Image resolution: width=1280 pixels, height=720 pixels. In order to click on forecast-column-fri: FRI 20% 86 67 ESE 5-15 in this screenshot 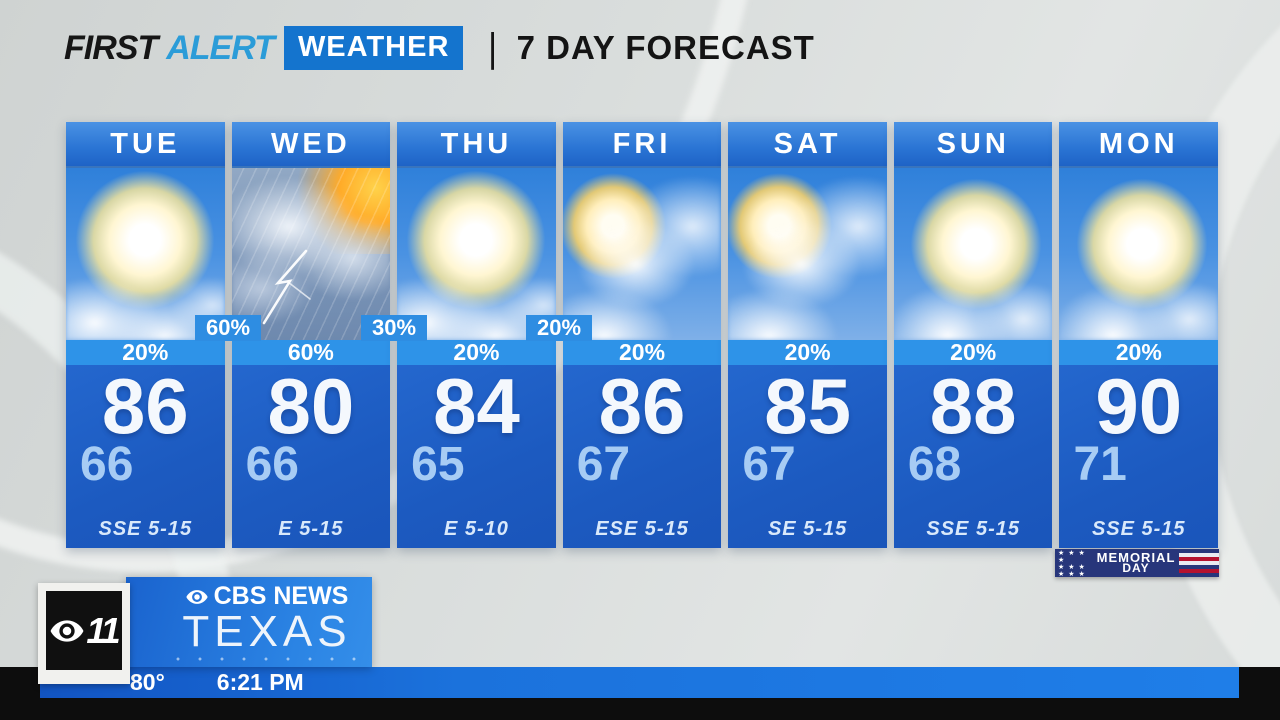, I will do `click(642, 335)`.